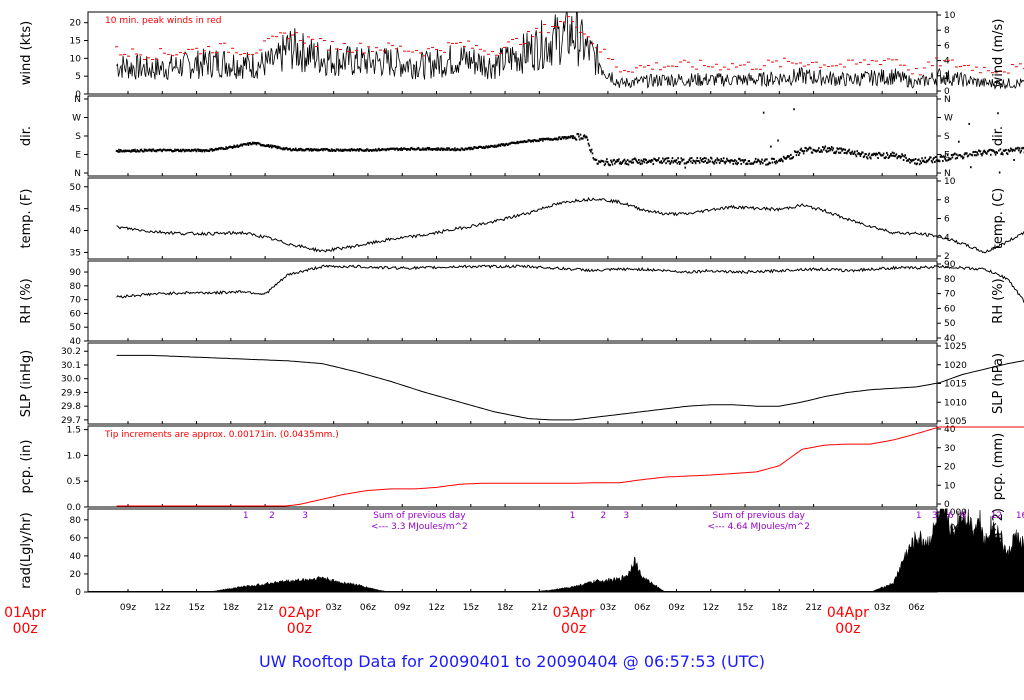 This screenshot has width=1024, height=700. I want to click on time-tick-label: 06z, so click(368, 608).